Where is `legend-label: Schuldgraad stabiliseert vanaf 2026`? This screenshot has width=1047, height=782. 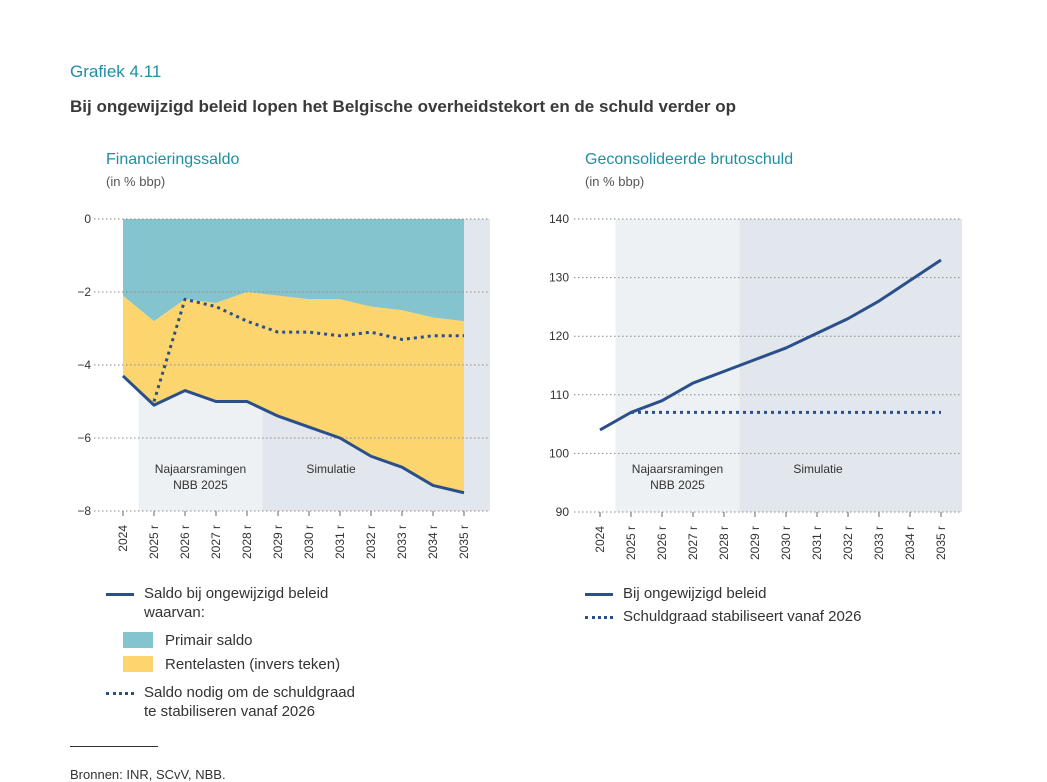 legend-label: Schuldgraad stabiliseert vanaf 2026 is located at coordinates (742, 616).